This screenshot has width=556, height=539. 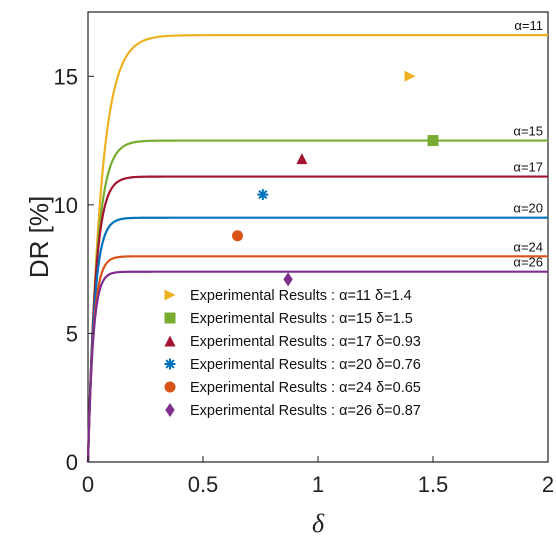 What do you see at coordinates (318, 523) in the screenshot?
I see `x-axis-title: δ` at bounding box center [318, 523].